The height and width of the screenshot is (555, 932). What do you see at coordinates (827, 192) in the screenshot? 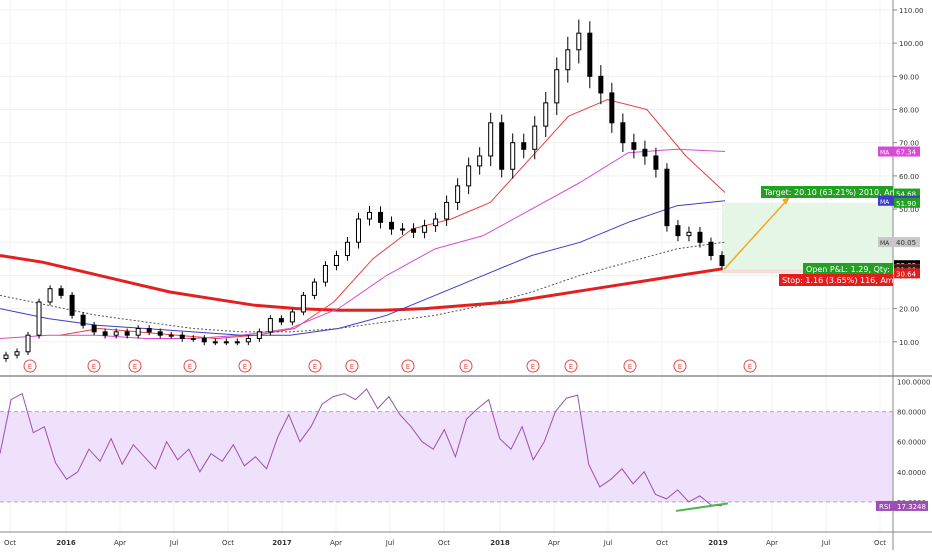
I see `target-label-bg` at bounding box center [827, 192].